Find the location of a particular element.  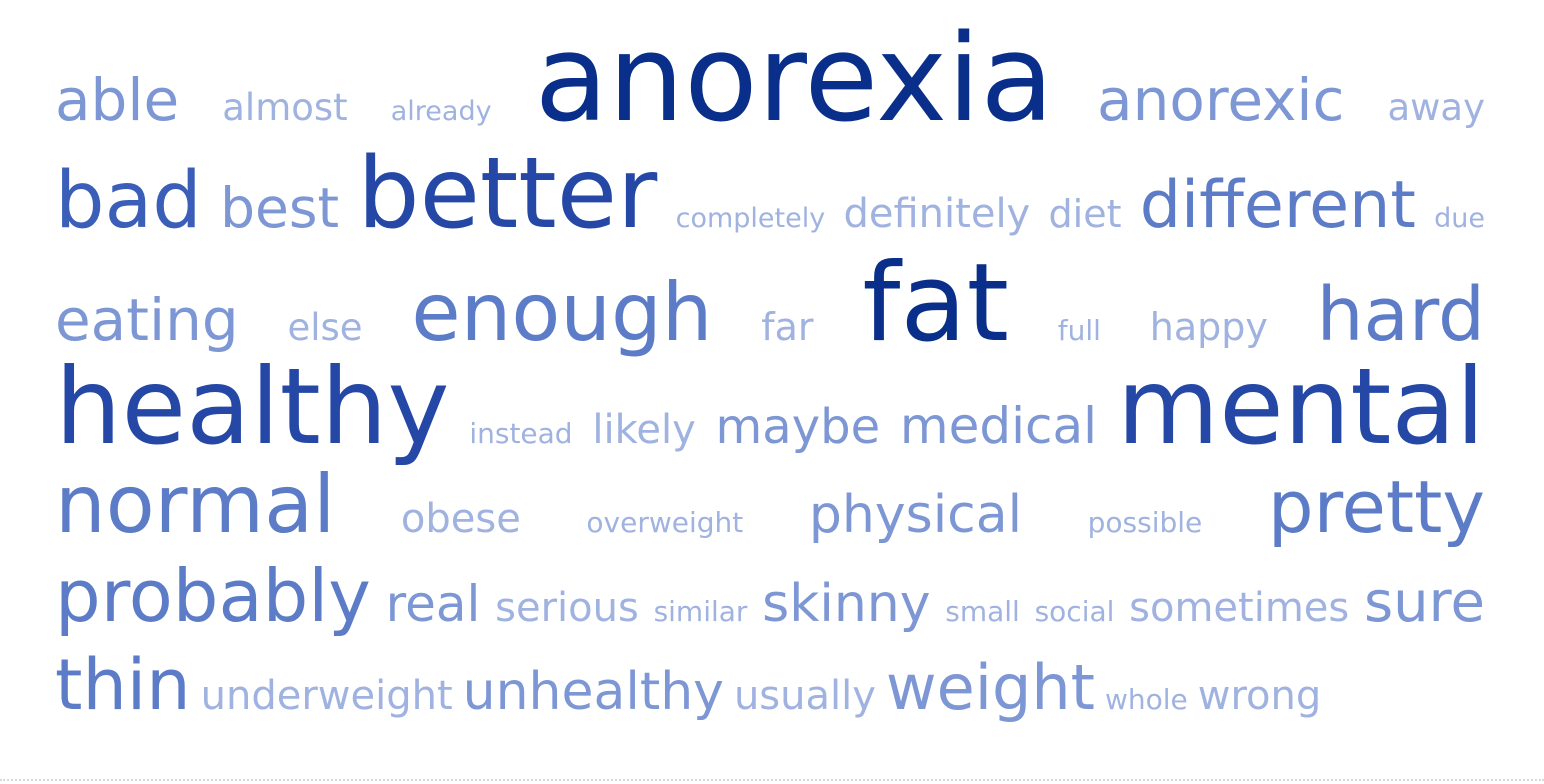

word-full: full is located at coordinates (1079, 330).